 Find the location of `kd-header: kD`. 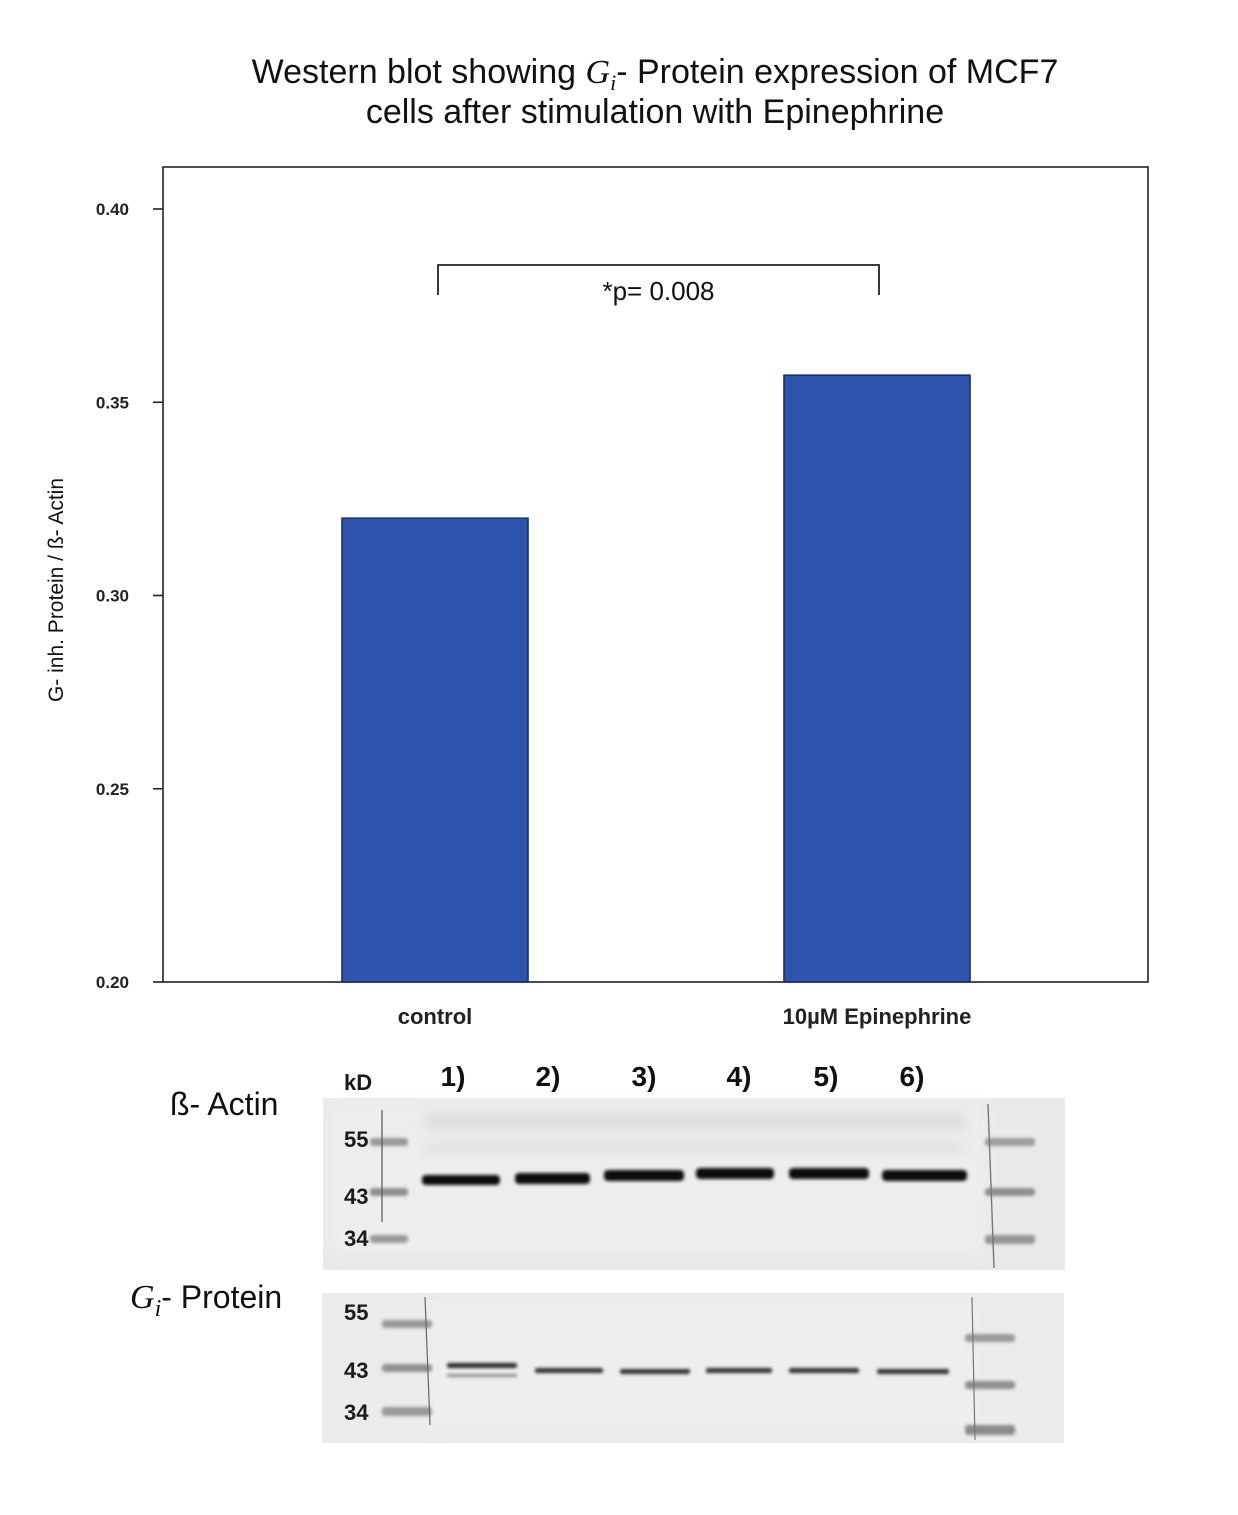

kd-header: kD is located at coordinates (358, 1082).